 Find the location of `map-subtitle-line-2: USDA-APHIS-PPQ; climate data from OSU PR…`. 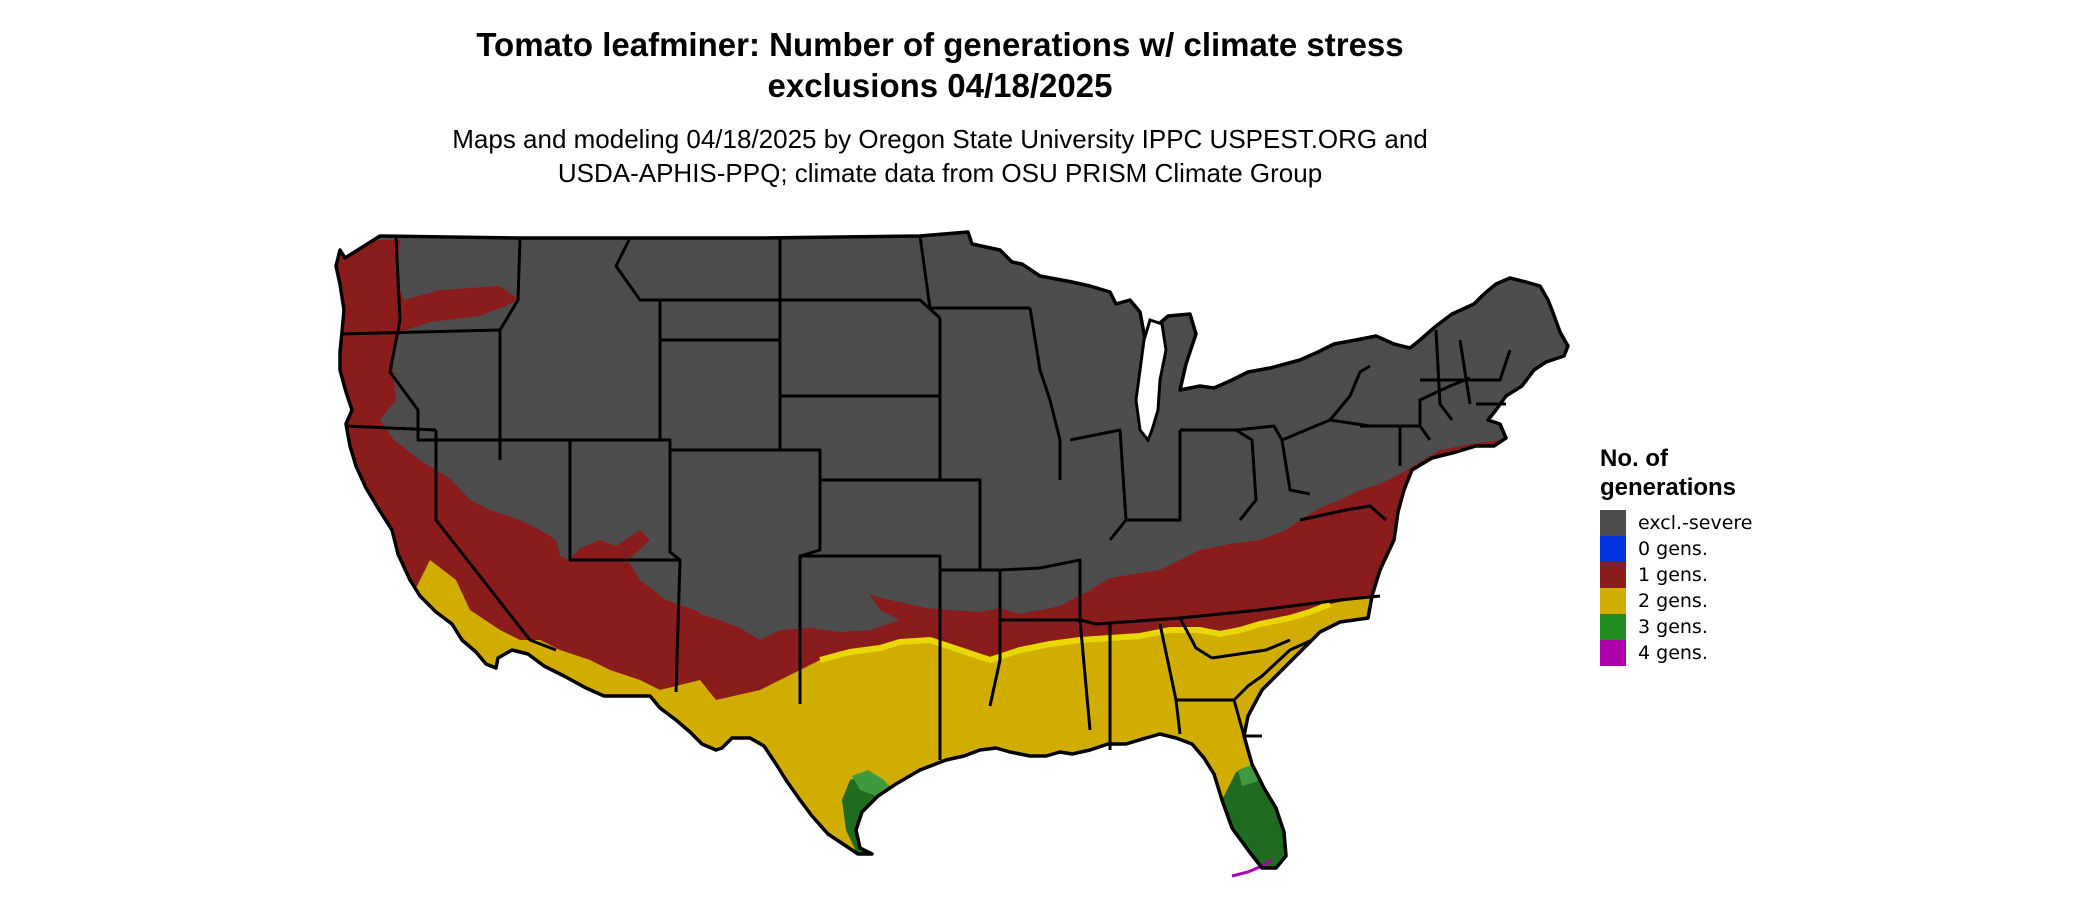

map-subtitle-line-2: USDA-APHIS-PPQ; climate data from OSU PR… is located at coordinates (940, 173).